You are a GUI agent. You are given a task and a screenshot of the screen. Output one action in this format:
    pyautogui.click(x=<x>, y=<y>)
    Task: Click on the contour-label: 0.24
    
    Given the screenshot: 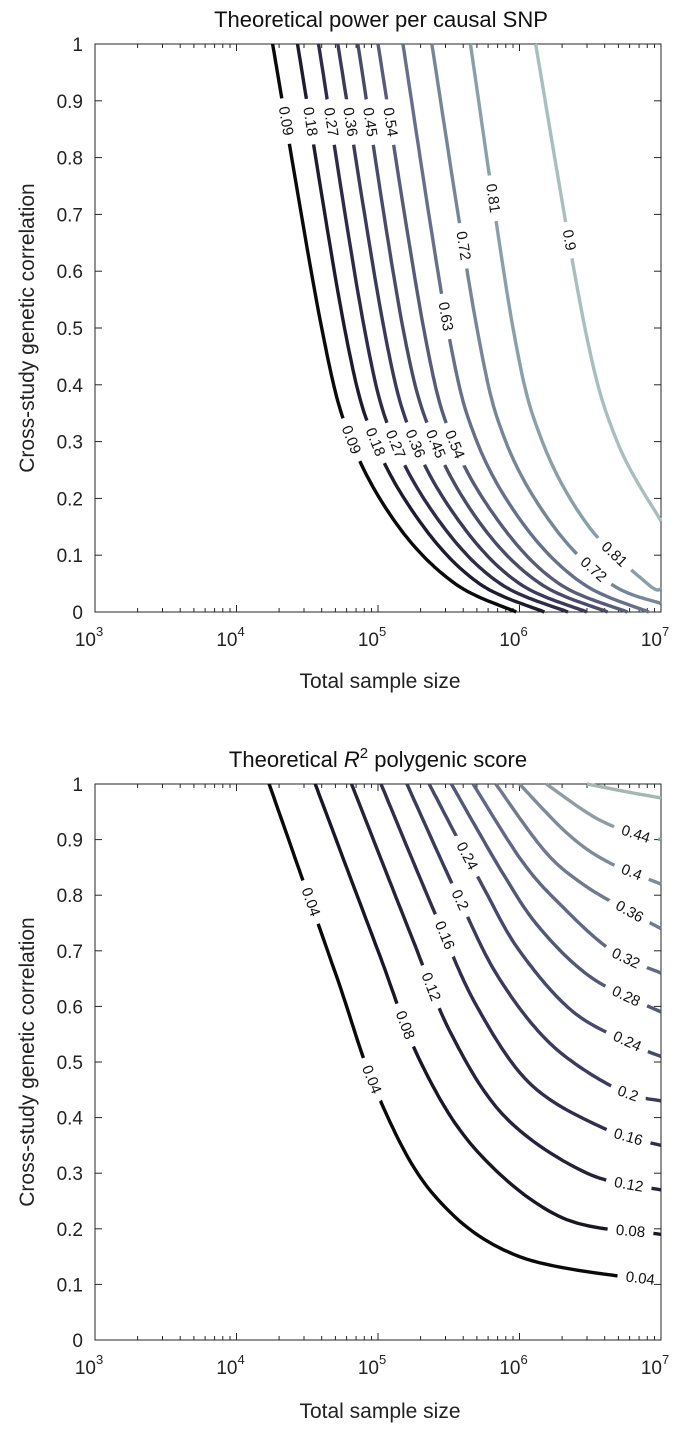 What is the action you would take?
    pyautogui.click(x=627, y=1042)
    